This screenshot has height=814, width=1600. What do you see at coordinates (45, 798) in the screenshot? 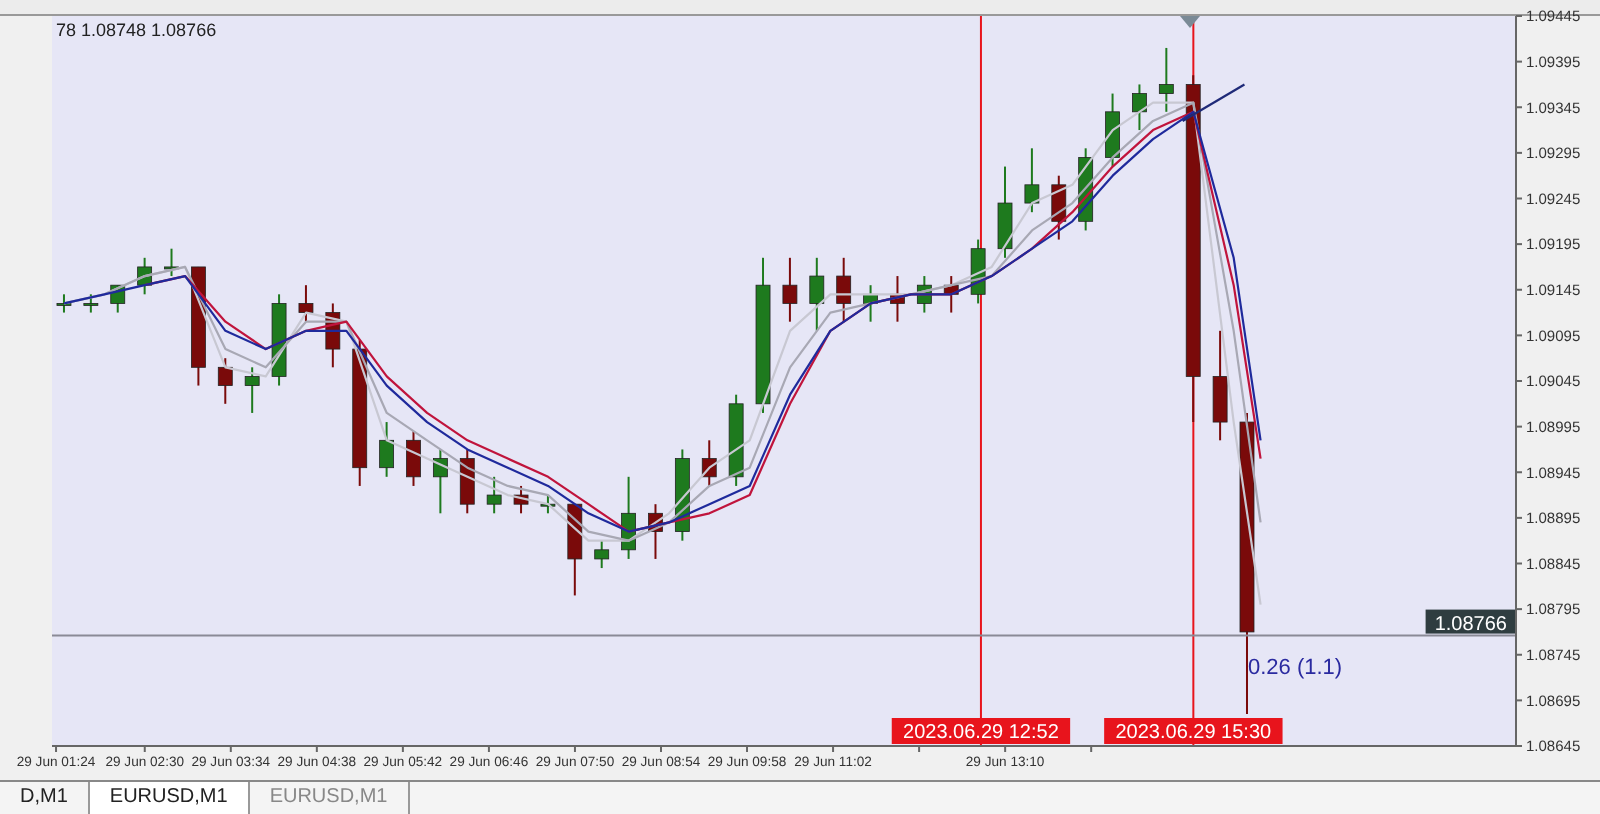
I see `text: D,M1` at bounding box center [45, 798].